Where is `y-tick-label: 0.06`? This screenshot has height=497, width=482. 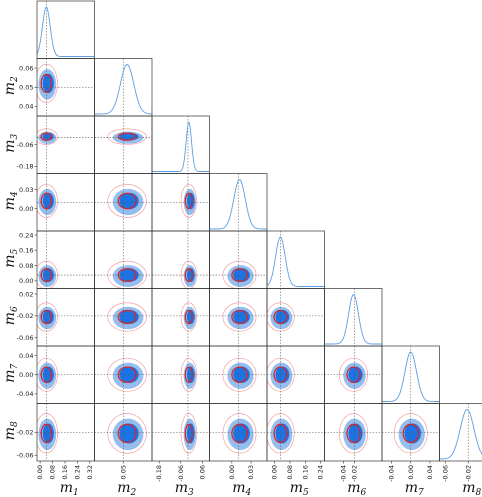 y-tick-label: 0.06 is located at coordinates (26, 68).